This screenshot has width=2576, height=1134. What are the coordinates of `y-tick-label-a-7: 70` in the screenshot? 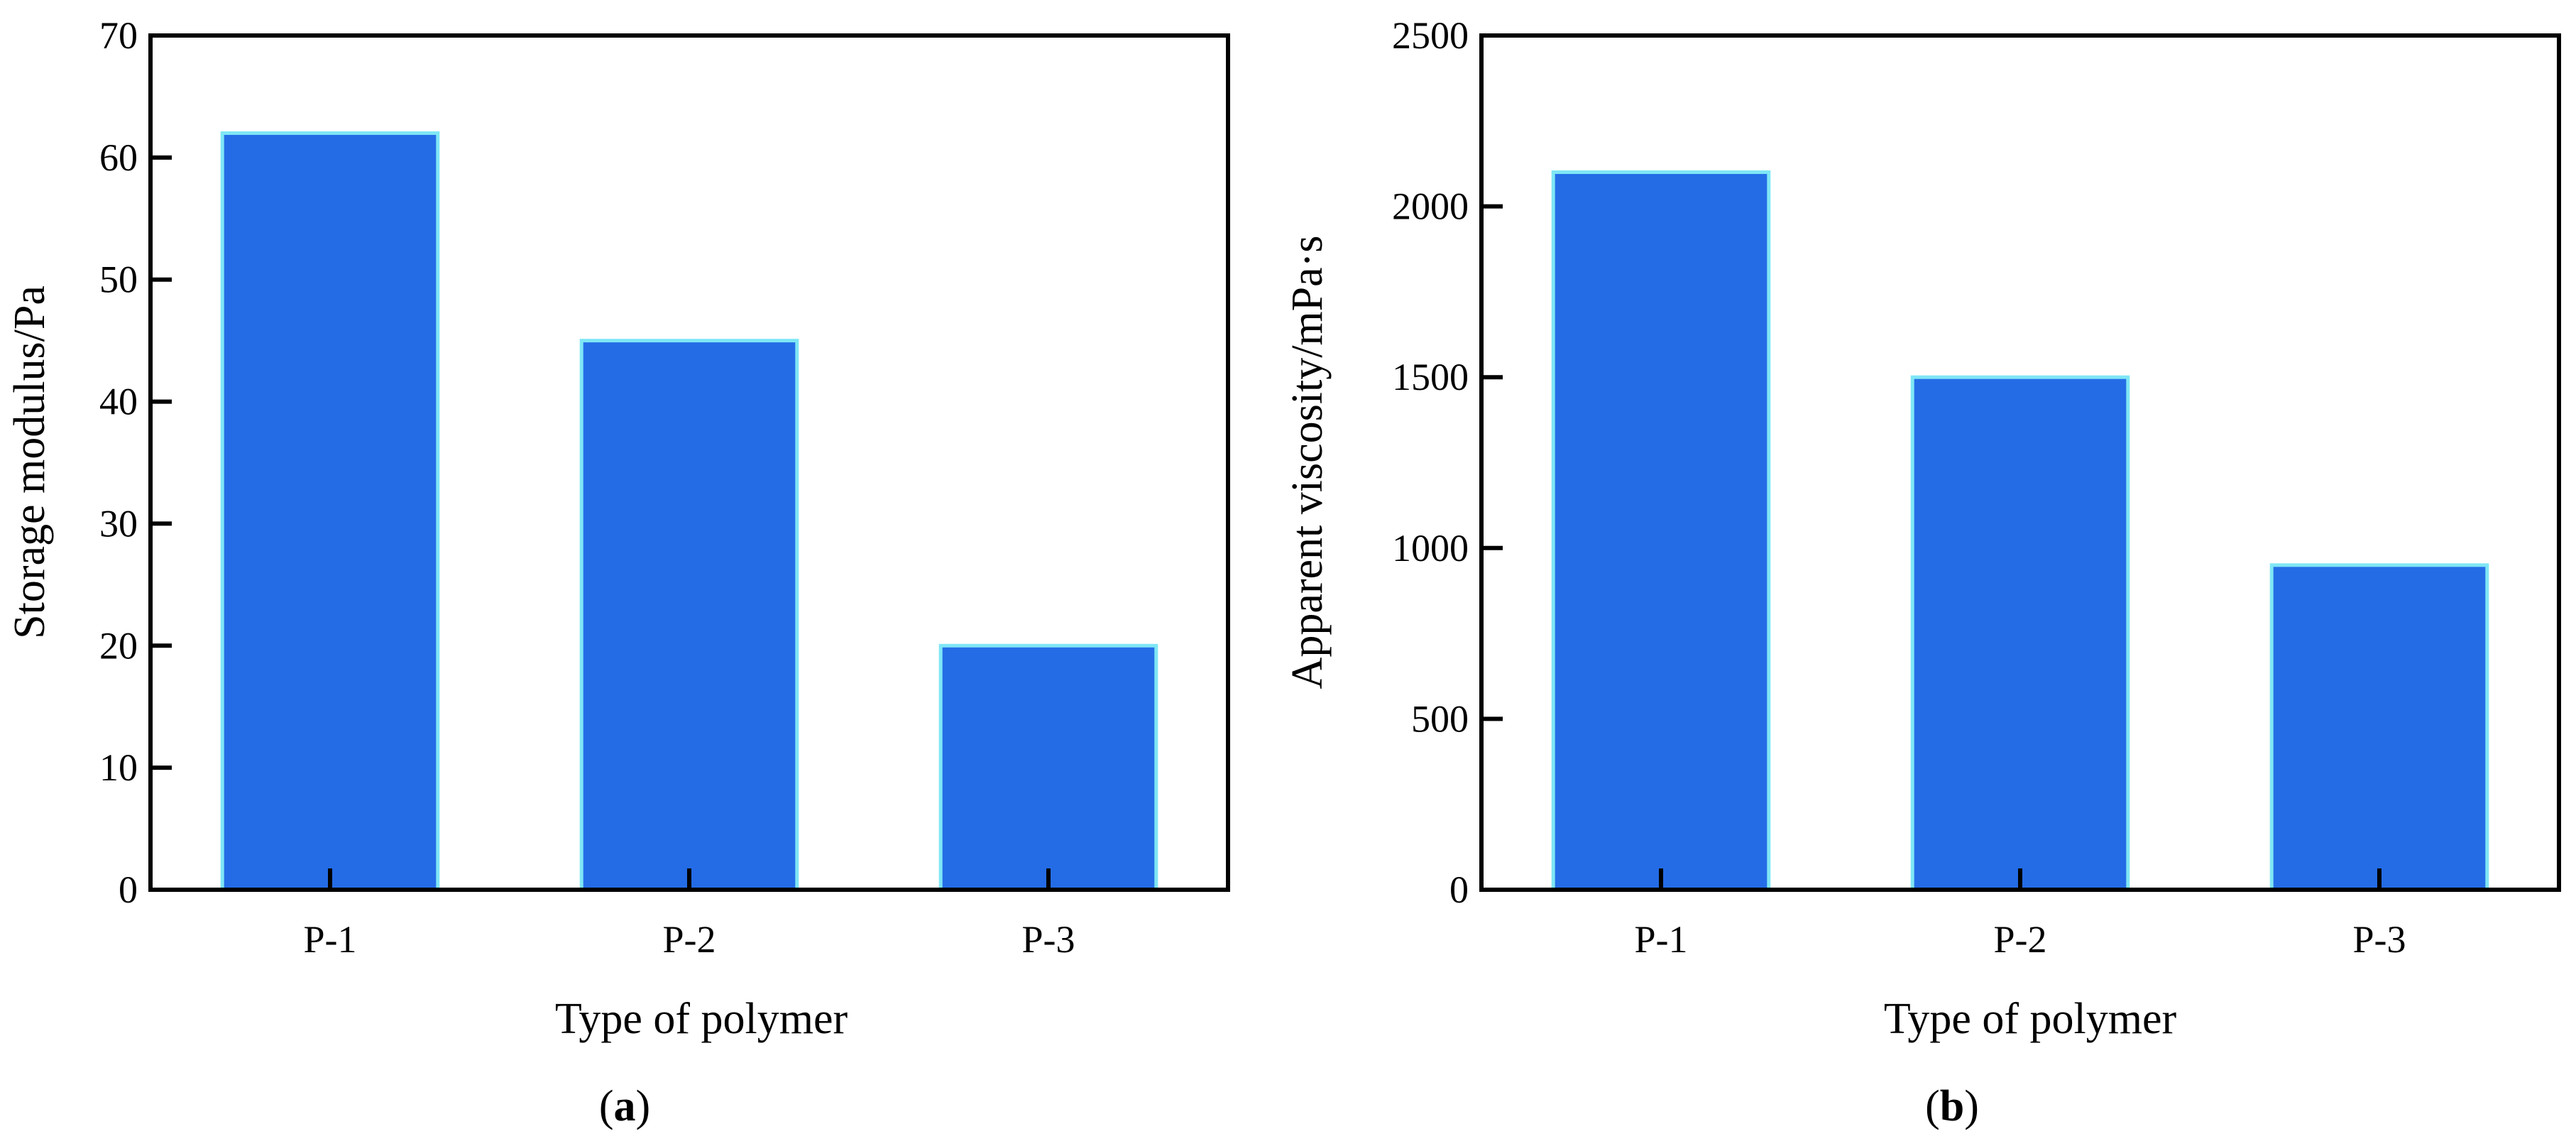 It's located at (118, 35).